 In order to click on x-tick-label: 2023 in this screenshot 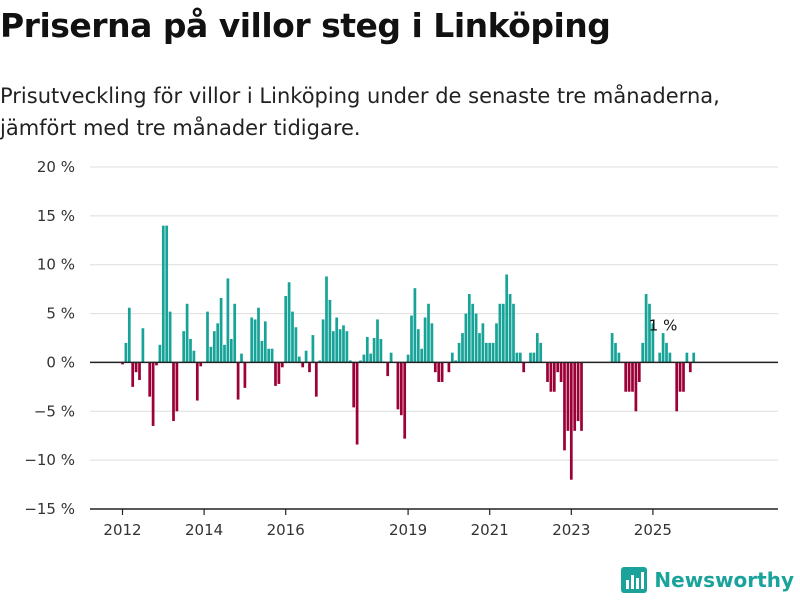, I will do `click(571, 530)`.